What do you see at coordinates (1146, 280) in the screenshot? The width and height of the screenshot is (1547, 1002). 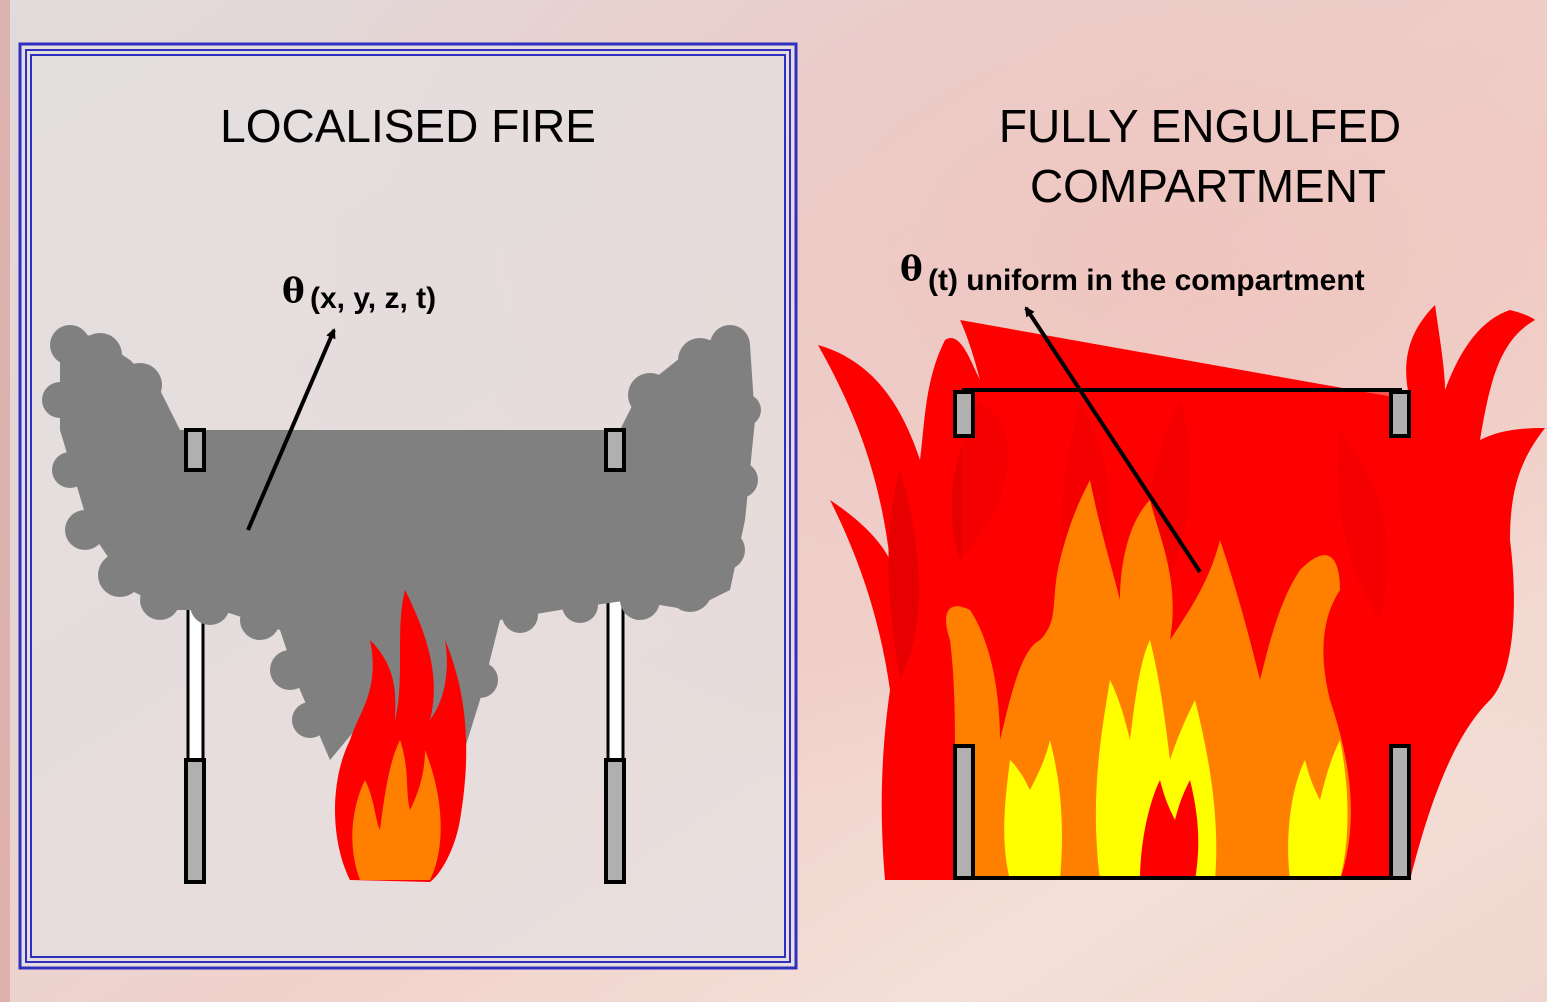 I see `annotation: (t) uniform in the compartment` at bounding box center [1146, 280].